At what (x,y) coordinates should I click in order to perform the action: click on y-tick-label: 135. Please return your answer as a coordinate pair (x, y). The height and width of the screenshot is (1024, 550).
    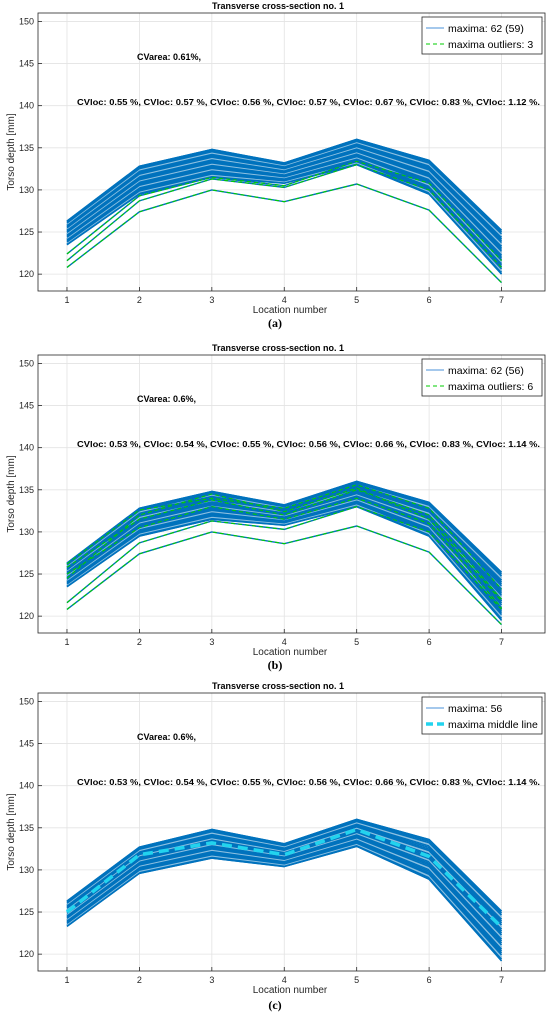
    Looking at the image, I should click on (26, 490).